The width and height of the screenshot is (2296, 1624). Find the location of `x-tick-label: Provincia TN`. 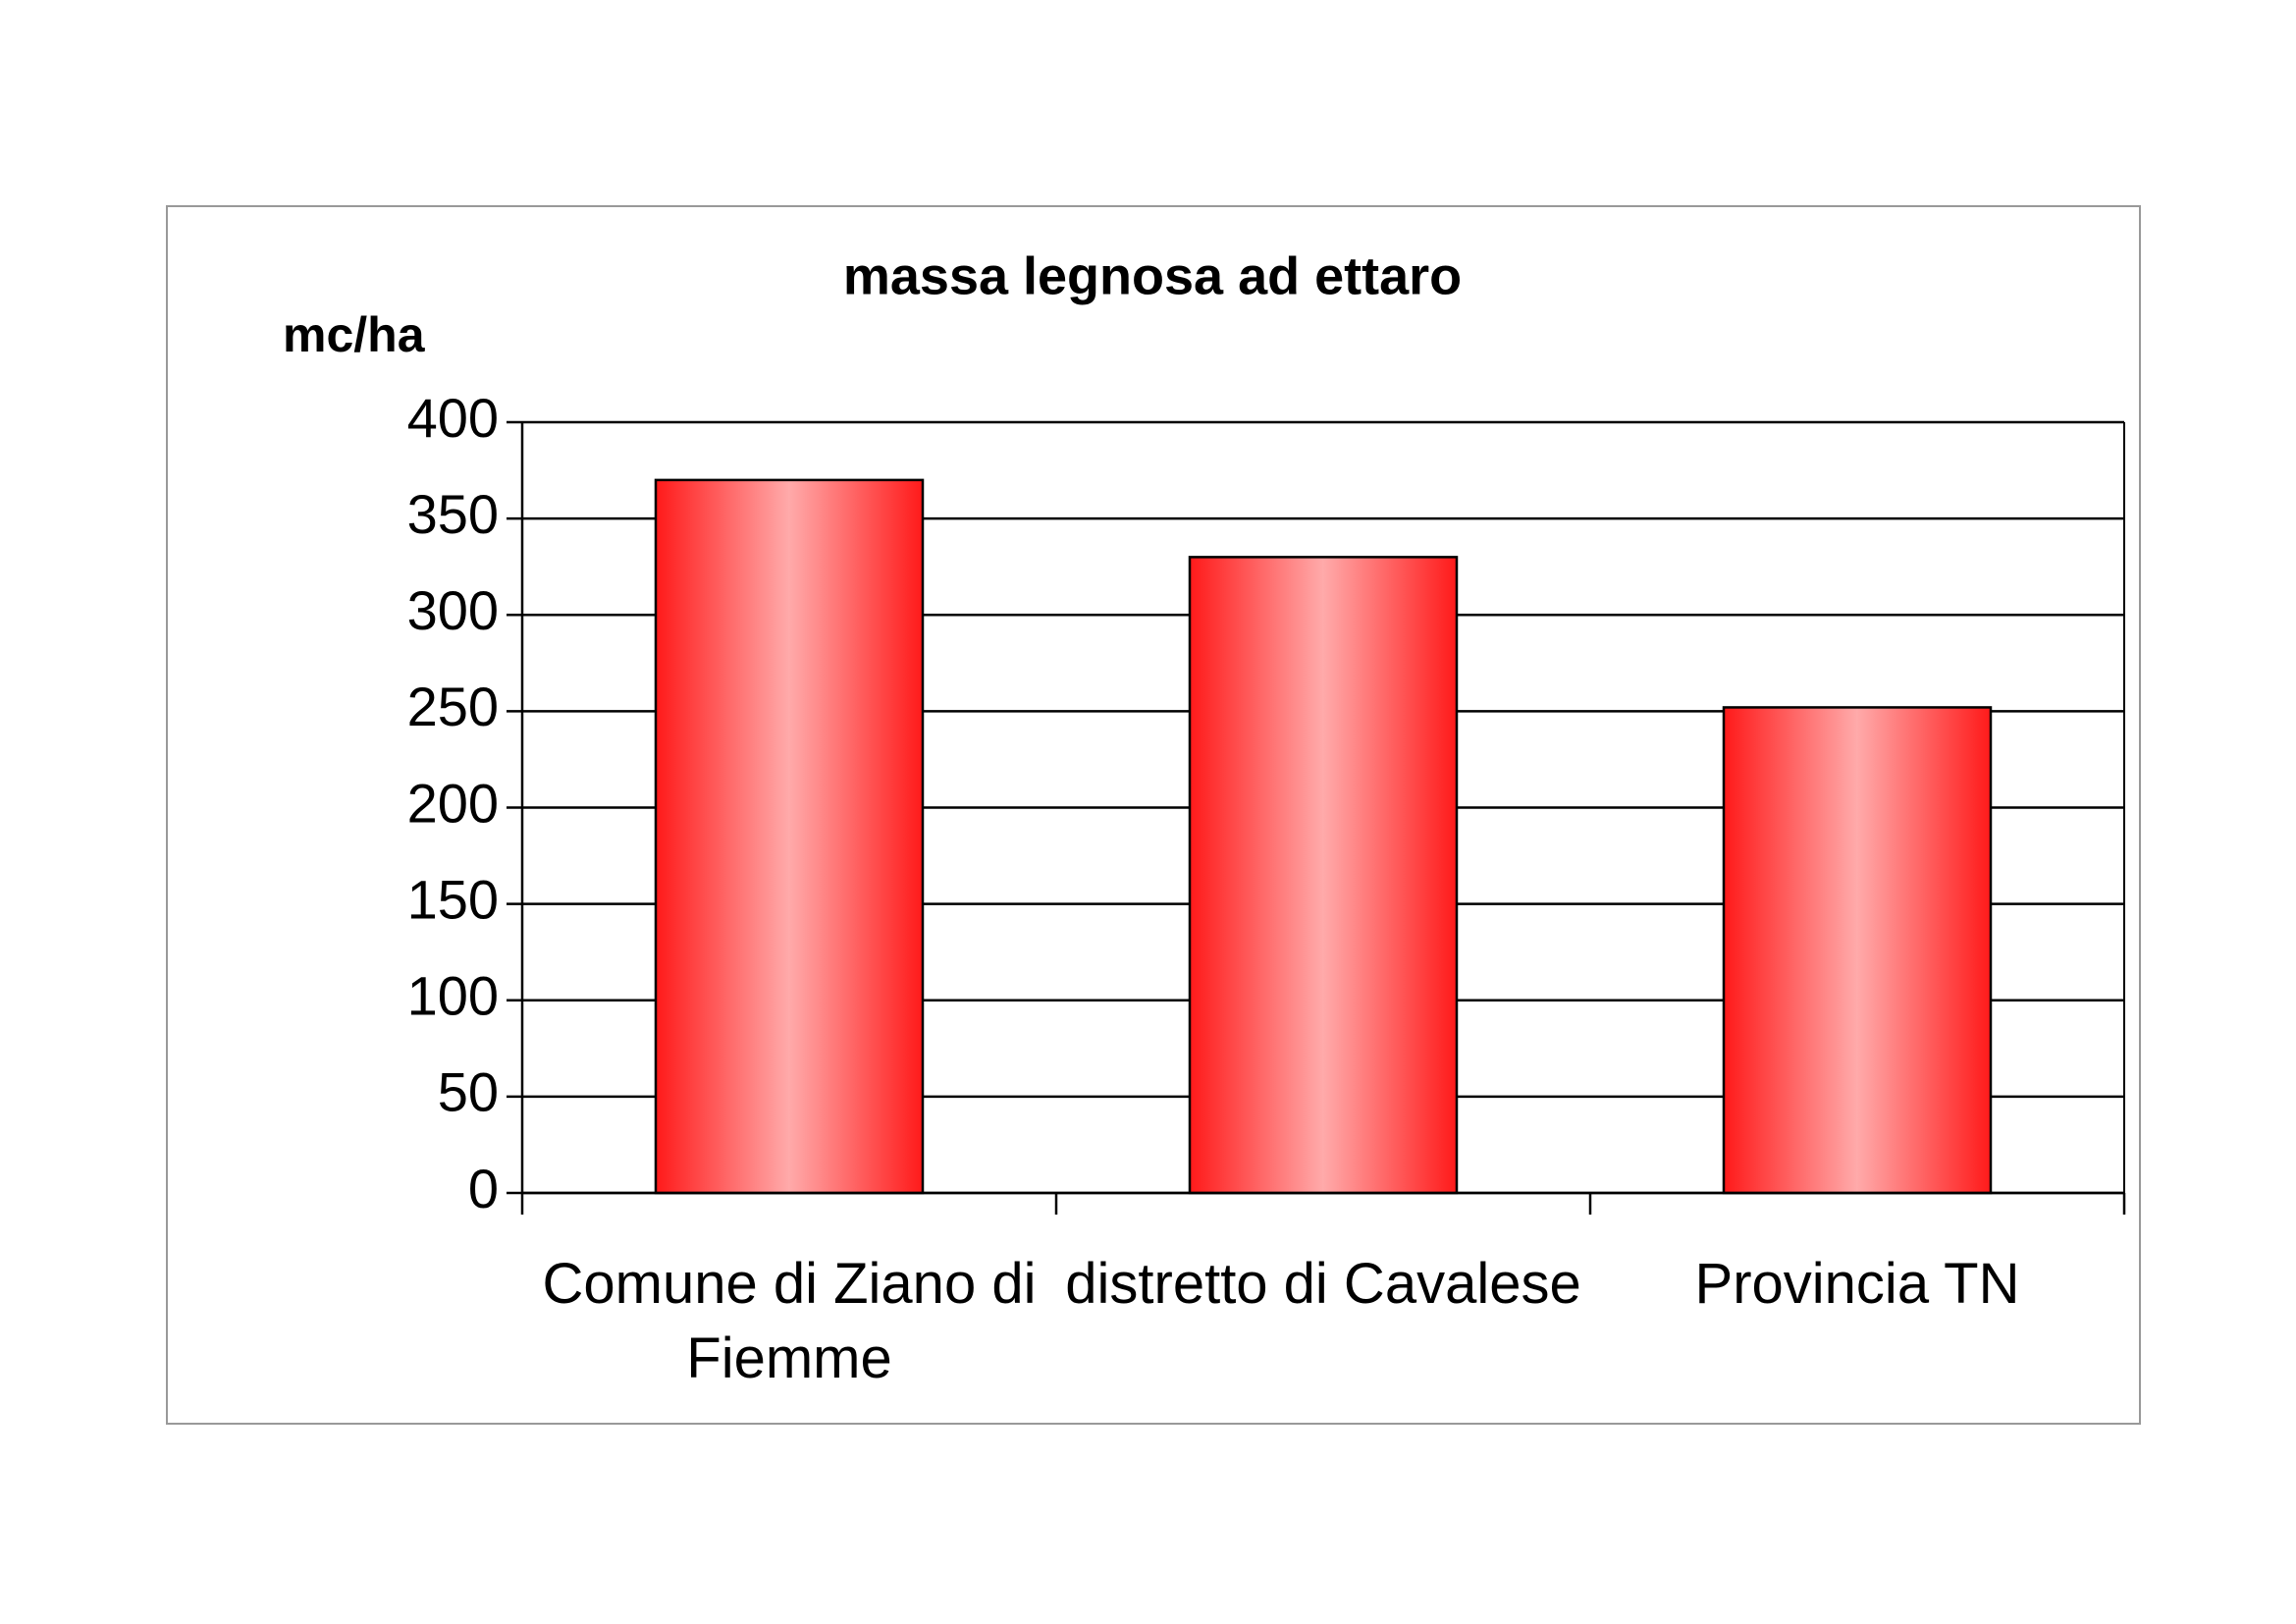

x-tick-label: Provincia TN is located at coordinates (1857, 1284).